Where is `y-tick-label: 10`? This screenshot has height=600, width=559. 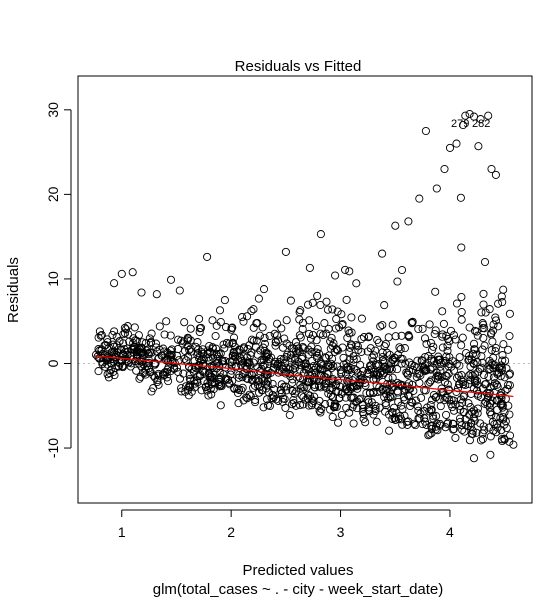 y-tick-label: 10 is located at coordinates (53, 279).